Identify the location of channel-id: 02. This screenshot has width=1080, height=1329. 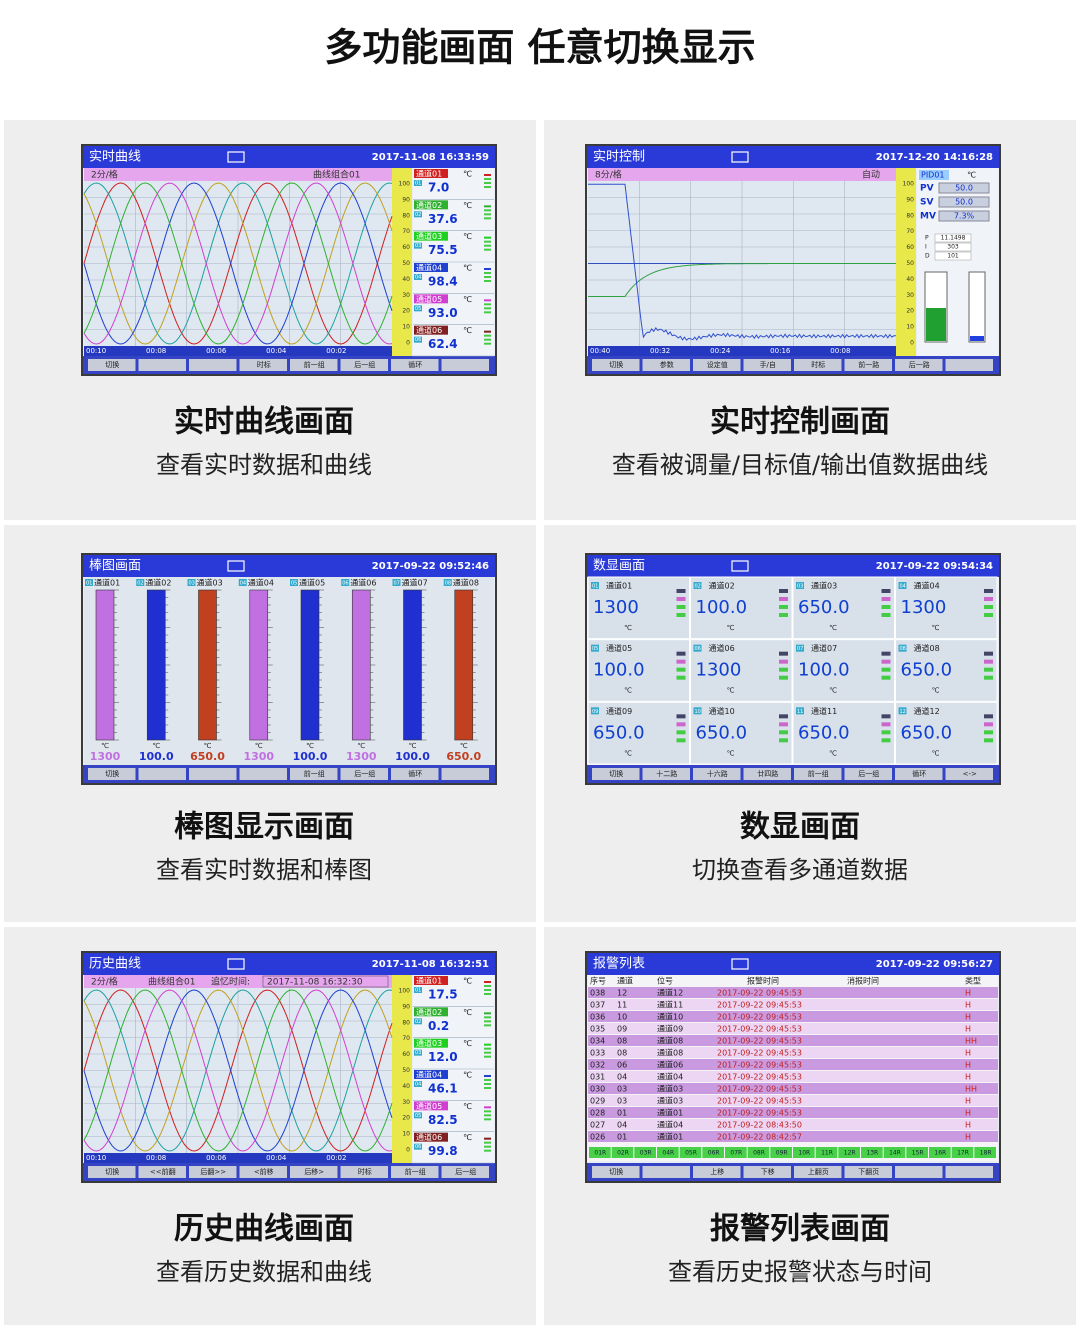
(140, 584).